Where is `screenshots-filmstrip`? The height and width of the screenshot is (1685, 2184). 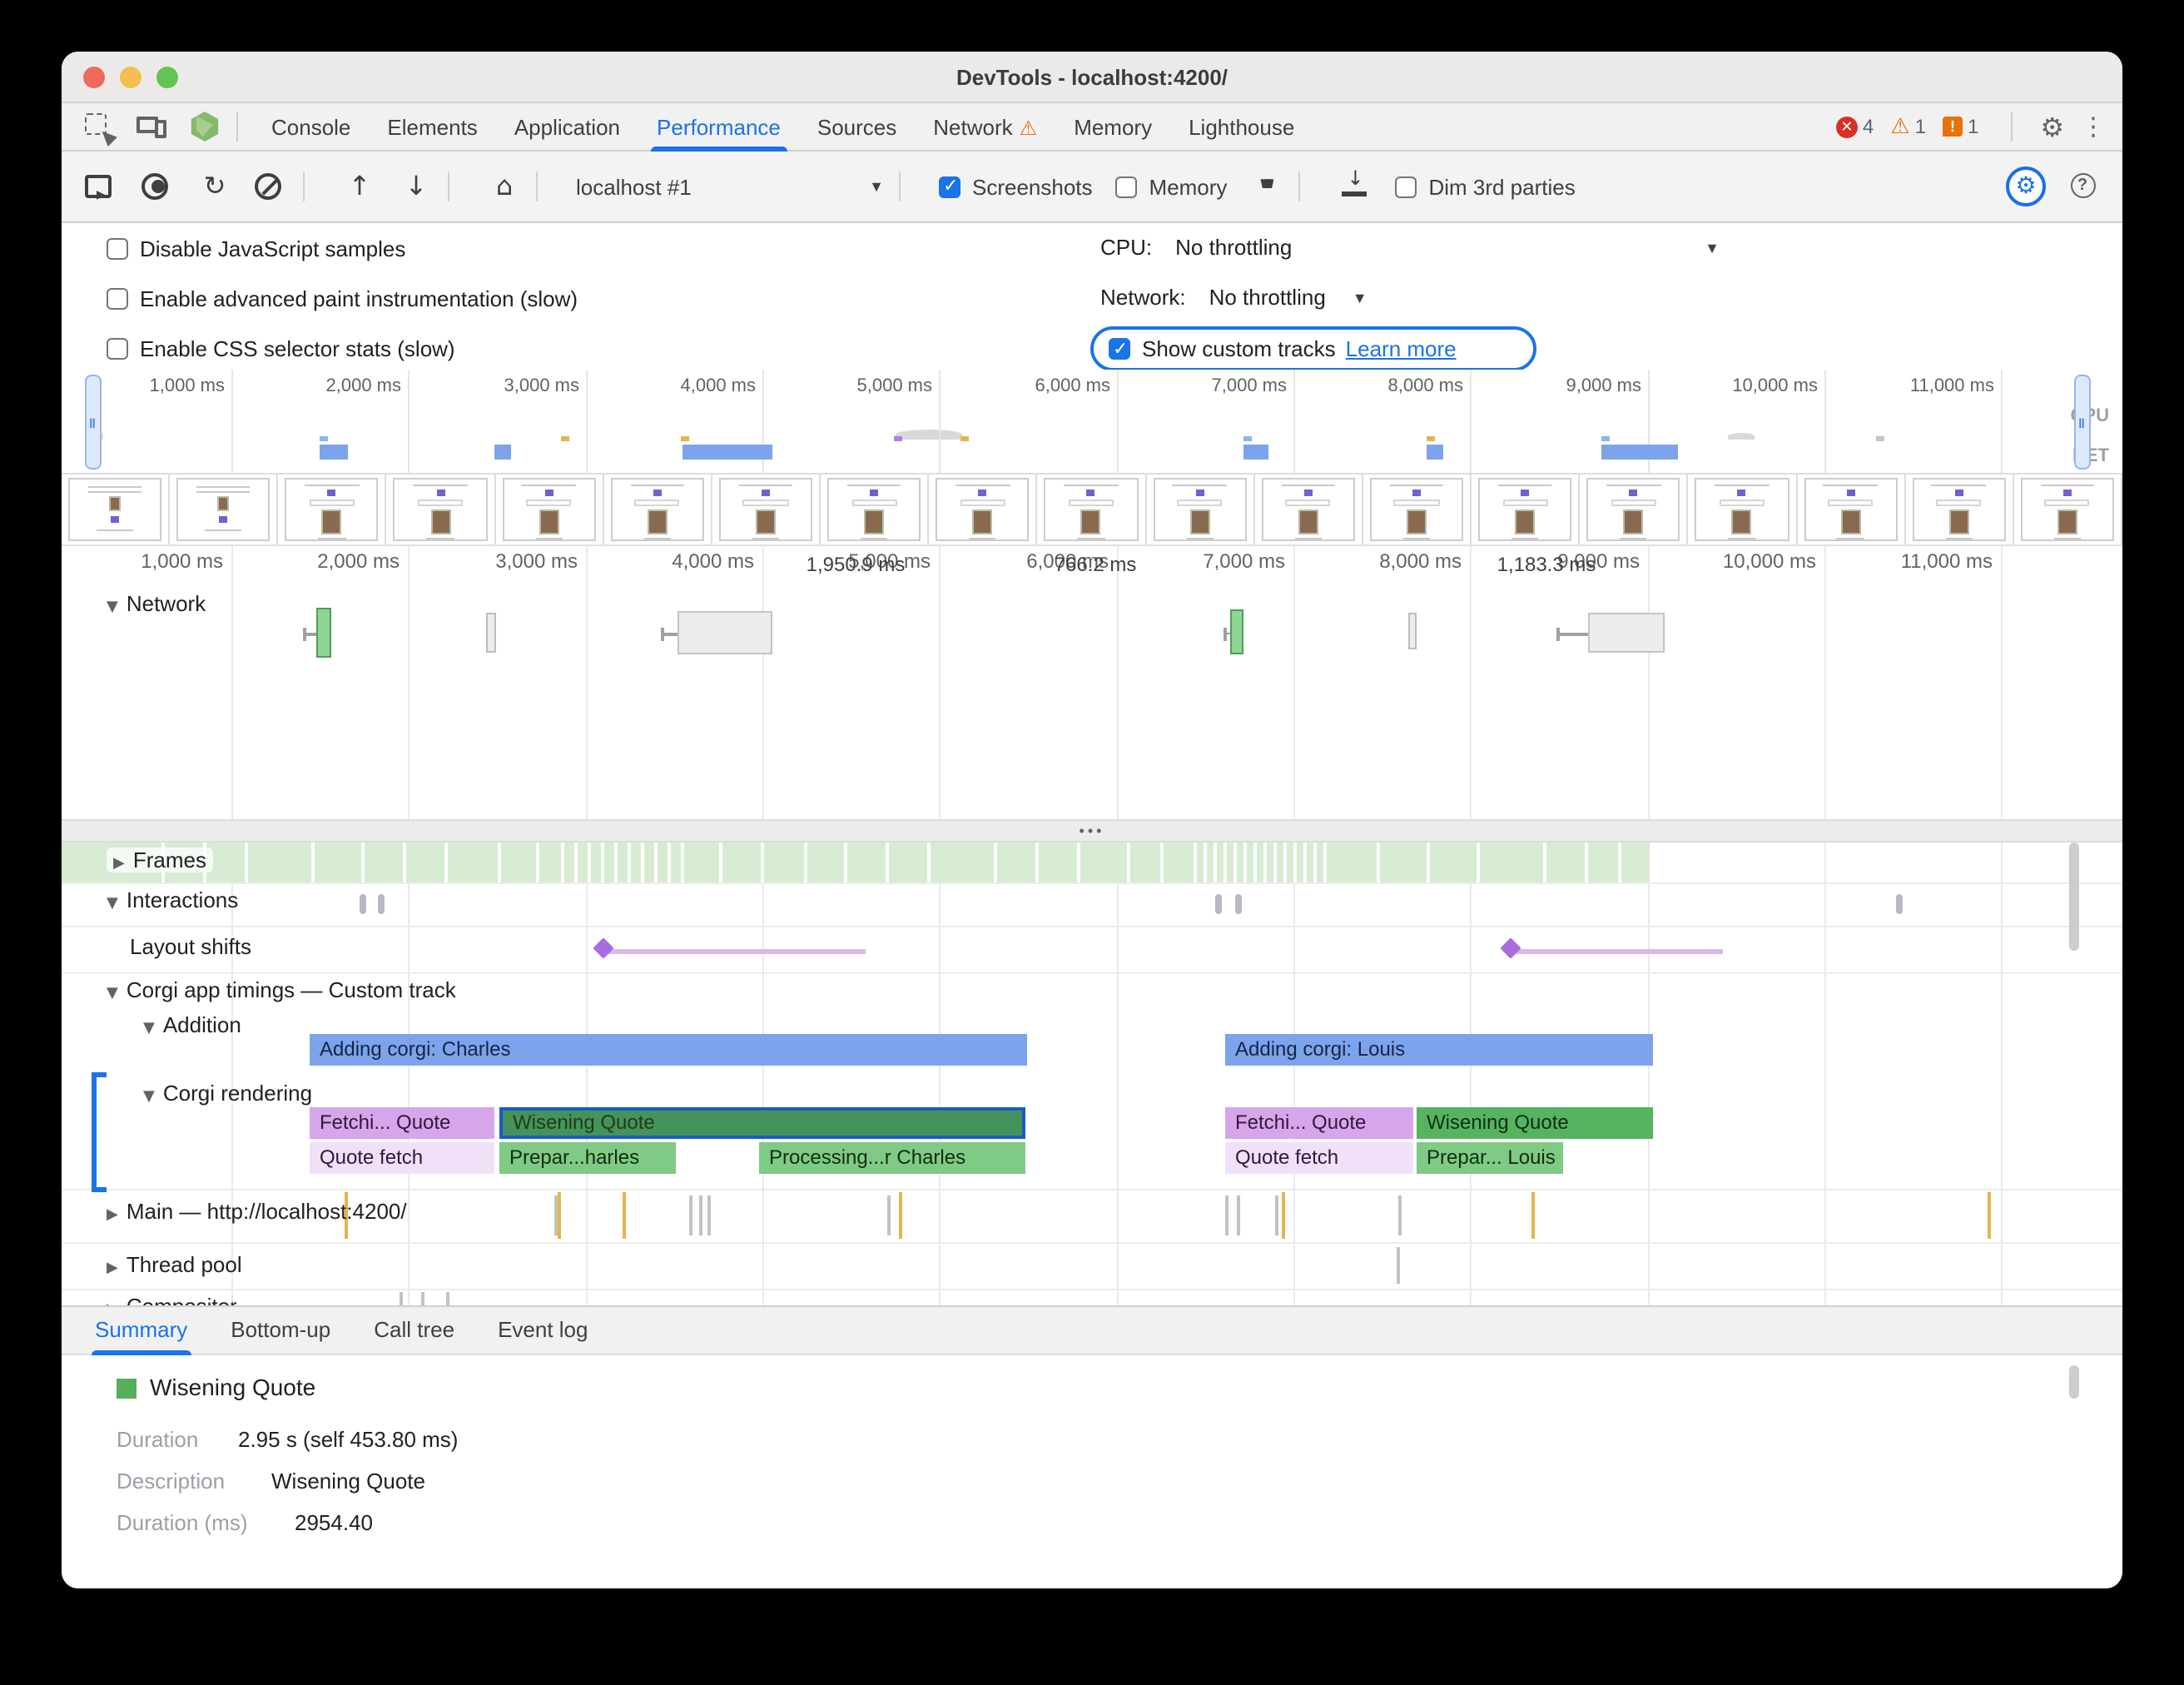 screenshots-filmstrip is located at coordinates (1092, 511).